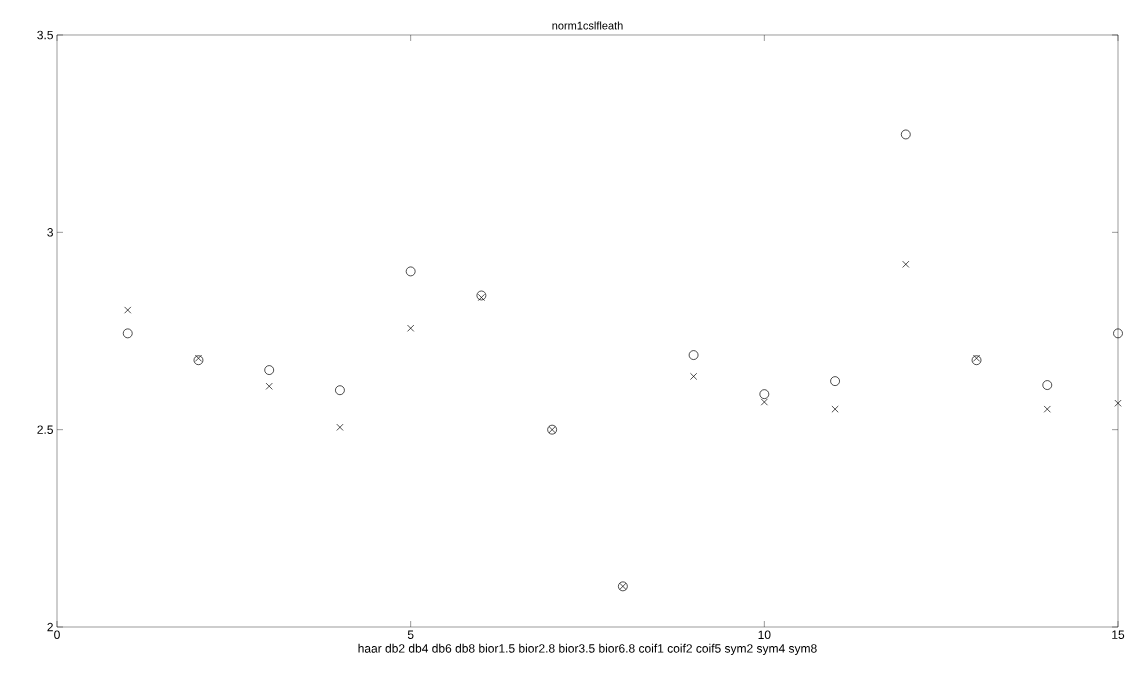 This screenshot has width=1128, height=675. I want to click on y-tick-label: 2.5, so click(45, 429).